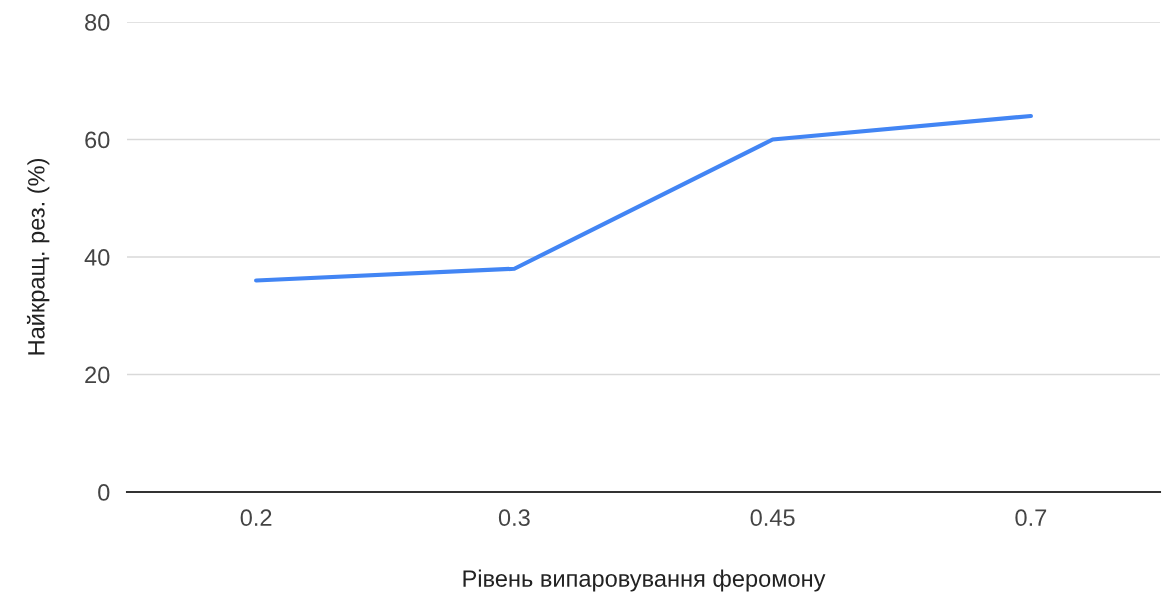 Image resolution: width=1167 pixels, height=592 pixels. Describe the element at coordinates (97, 140) in the screenshot. I see `y-tick-label: 60` at that location.